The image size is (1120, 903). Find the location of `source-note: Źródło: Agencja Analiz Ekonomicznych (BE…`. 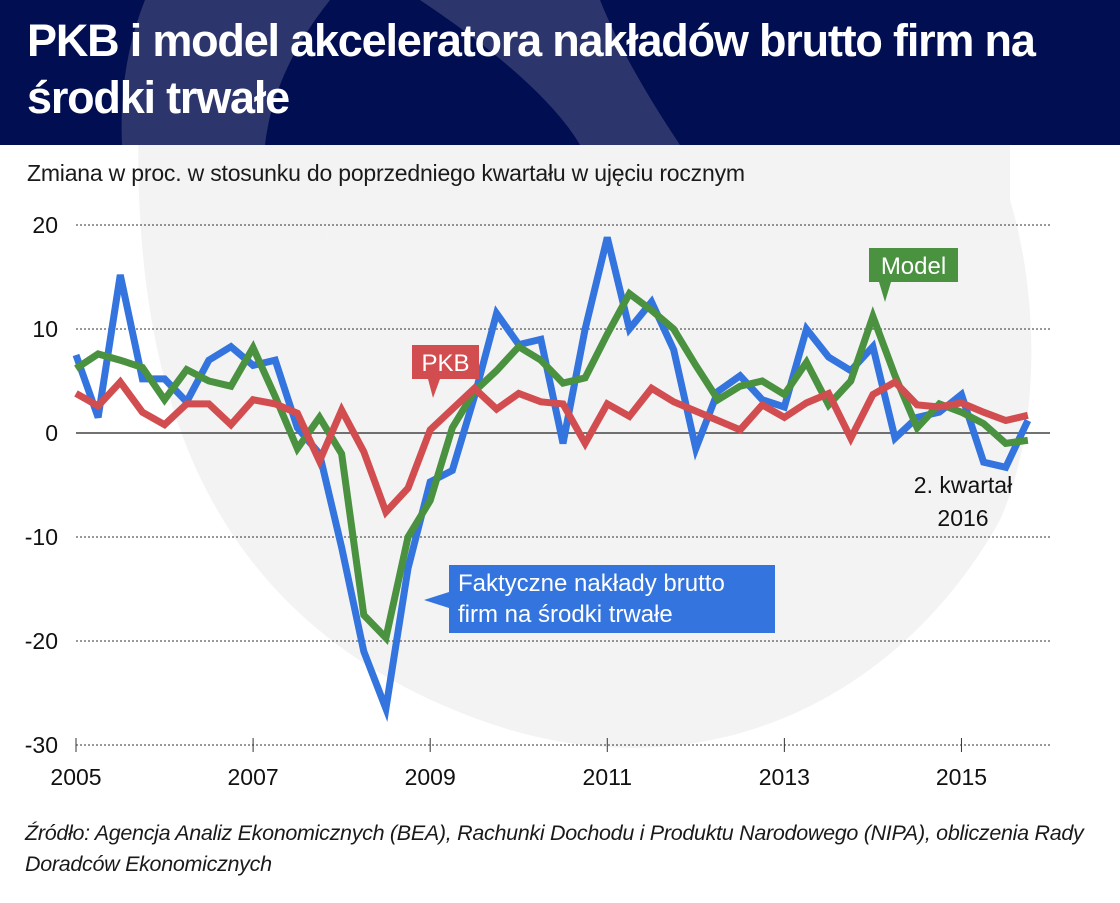

source-note: Źródło: Agencja Analiz Ekonomicznych (BE… is located at coordinates (554, 848).